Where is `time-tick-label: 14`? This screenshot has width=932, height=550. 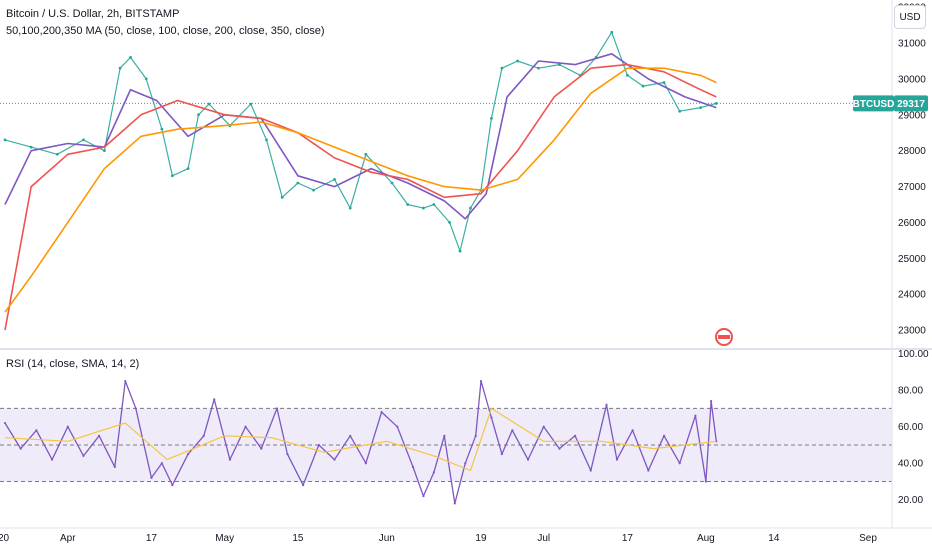
time-tick-label: 14 is located at coordinates (774, 538).